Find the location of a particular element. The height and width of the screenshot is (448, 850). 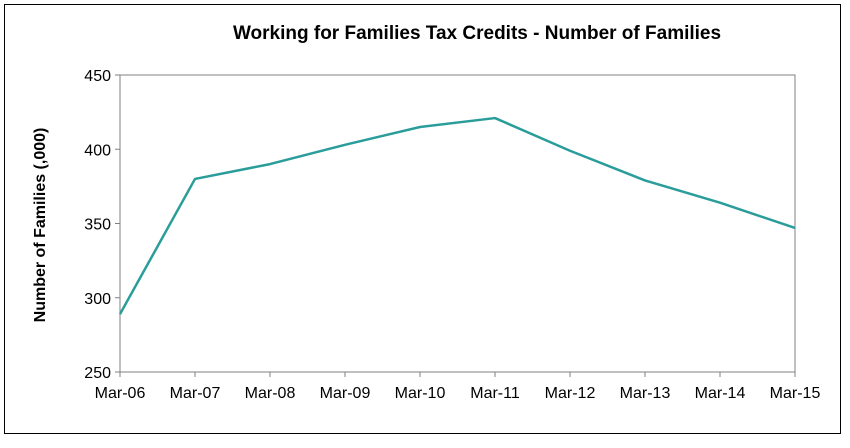

x-tick-label: Mar-15 is located at coordinates (795, 393).